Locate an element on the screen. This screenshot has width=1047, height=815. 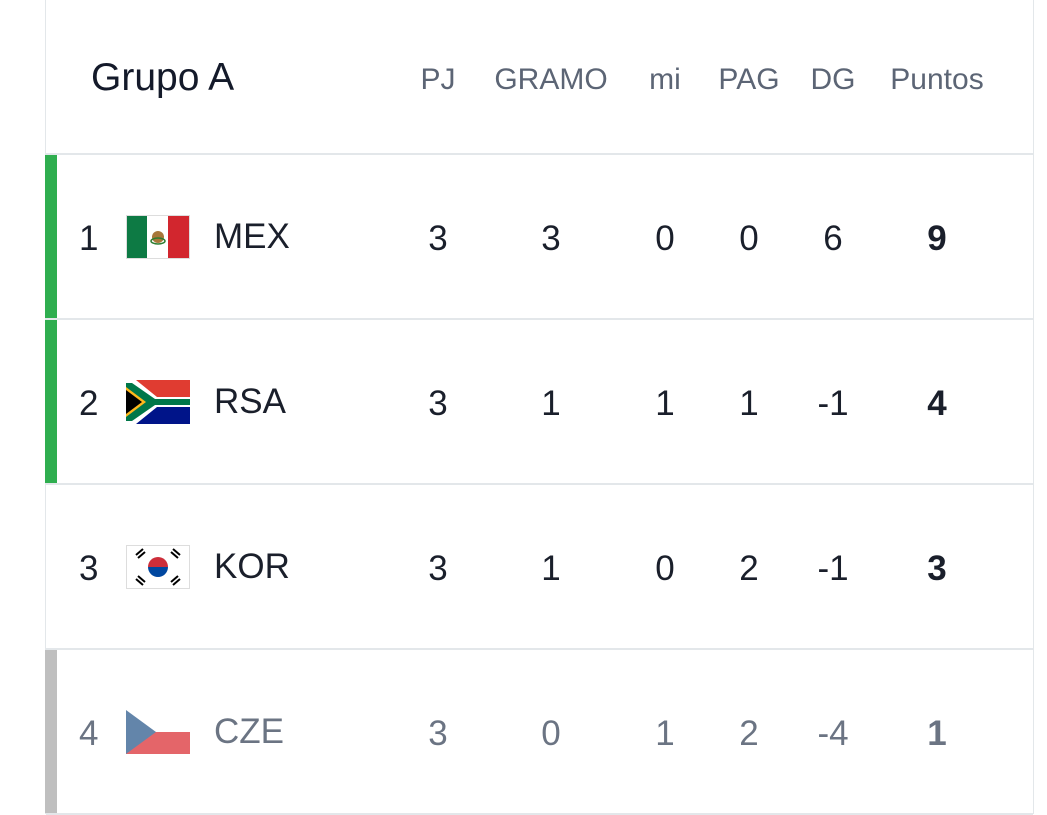
column-header: mi is located at coordinates (665, 79).